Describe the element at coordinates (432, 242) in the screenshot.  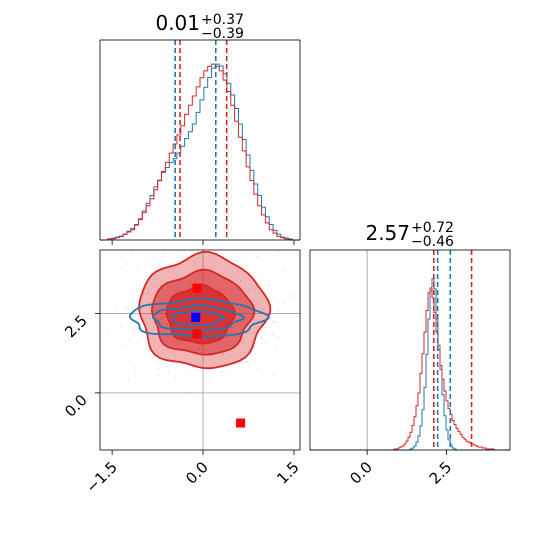
I see `title-param-2-lower: −0.46` at that location.